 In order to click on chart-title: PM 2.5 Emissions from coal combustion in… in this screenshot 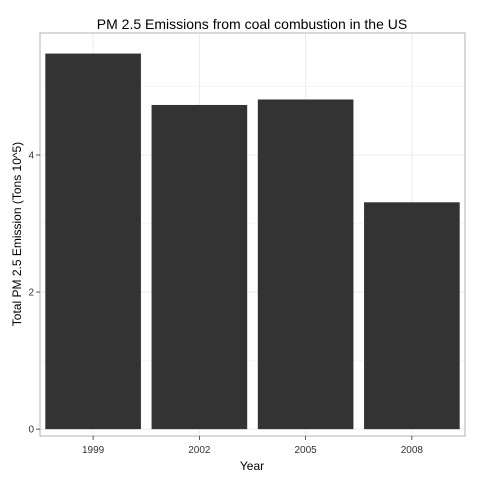, I will do `click(252, 24)`.